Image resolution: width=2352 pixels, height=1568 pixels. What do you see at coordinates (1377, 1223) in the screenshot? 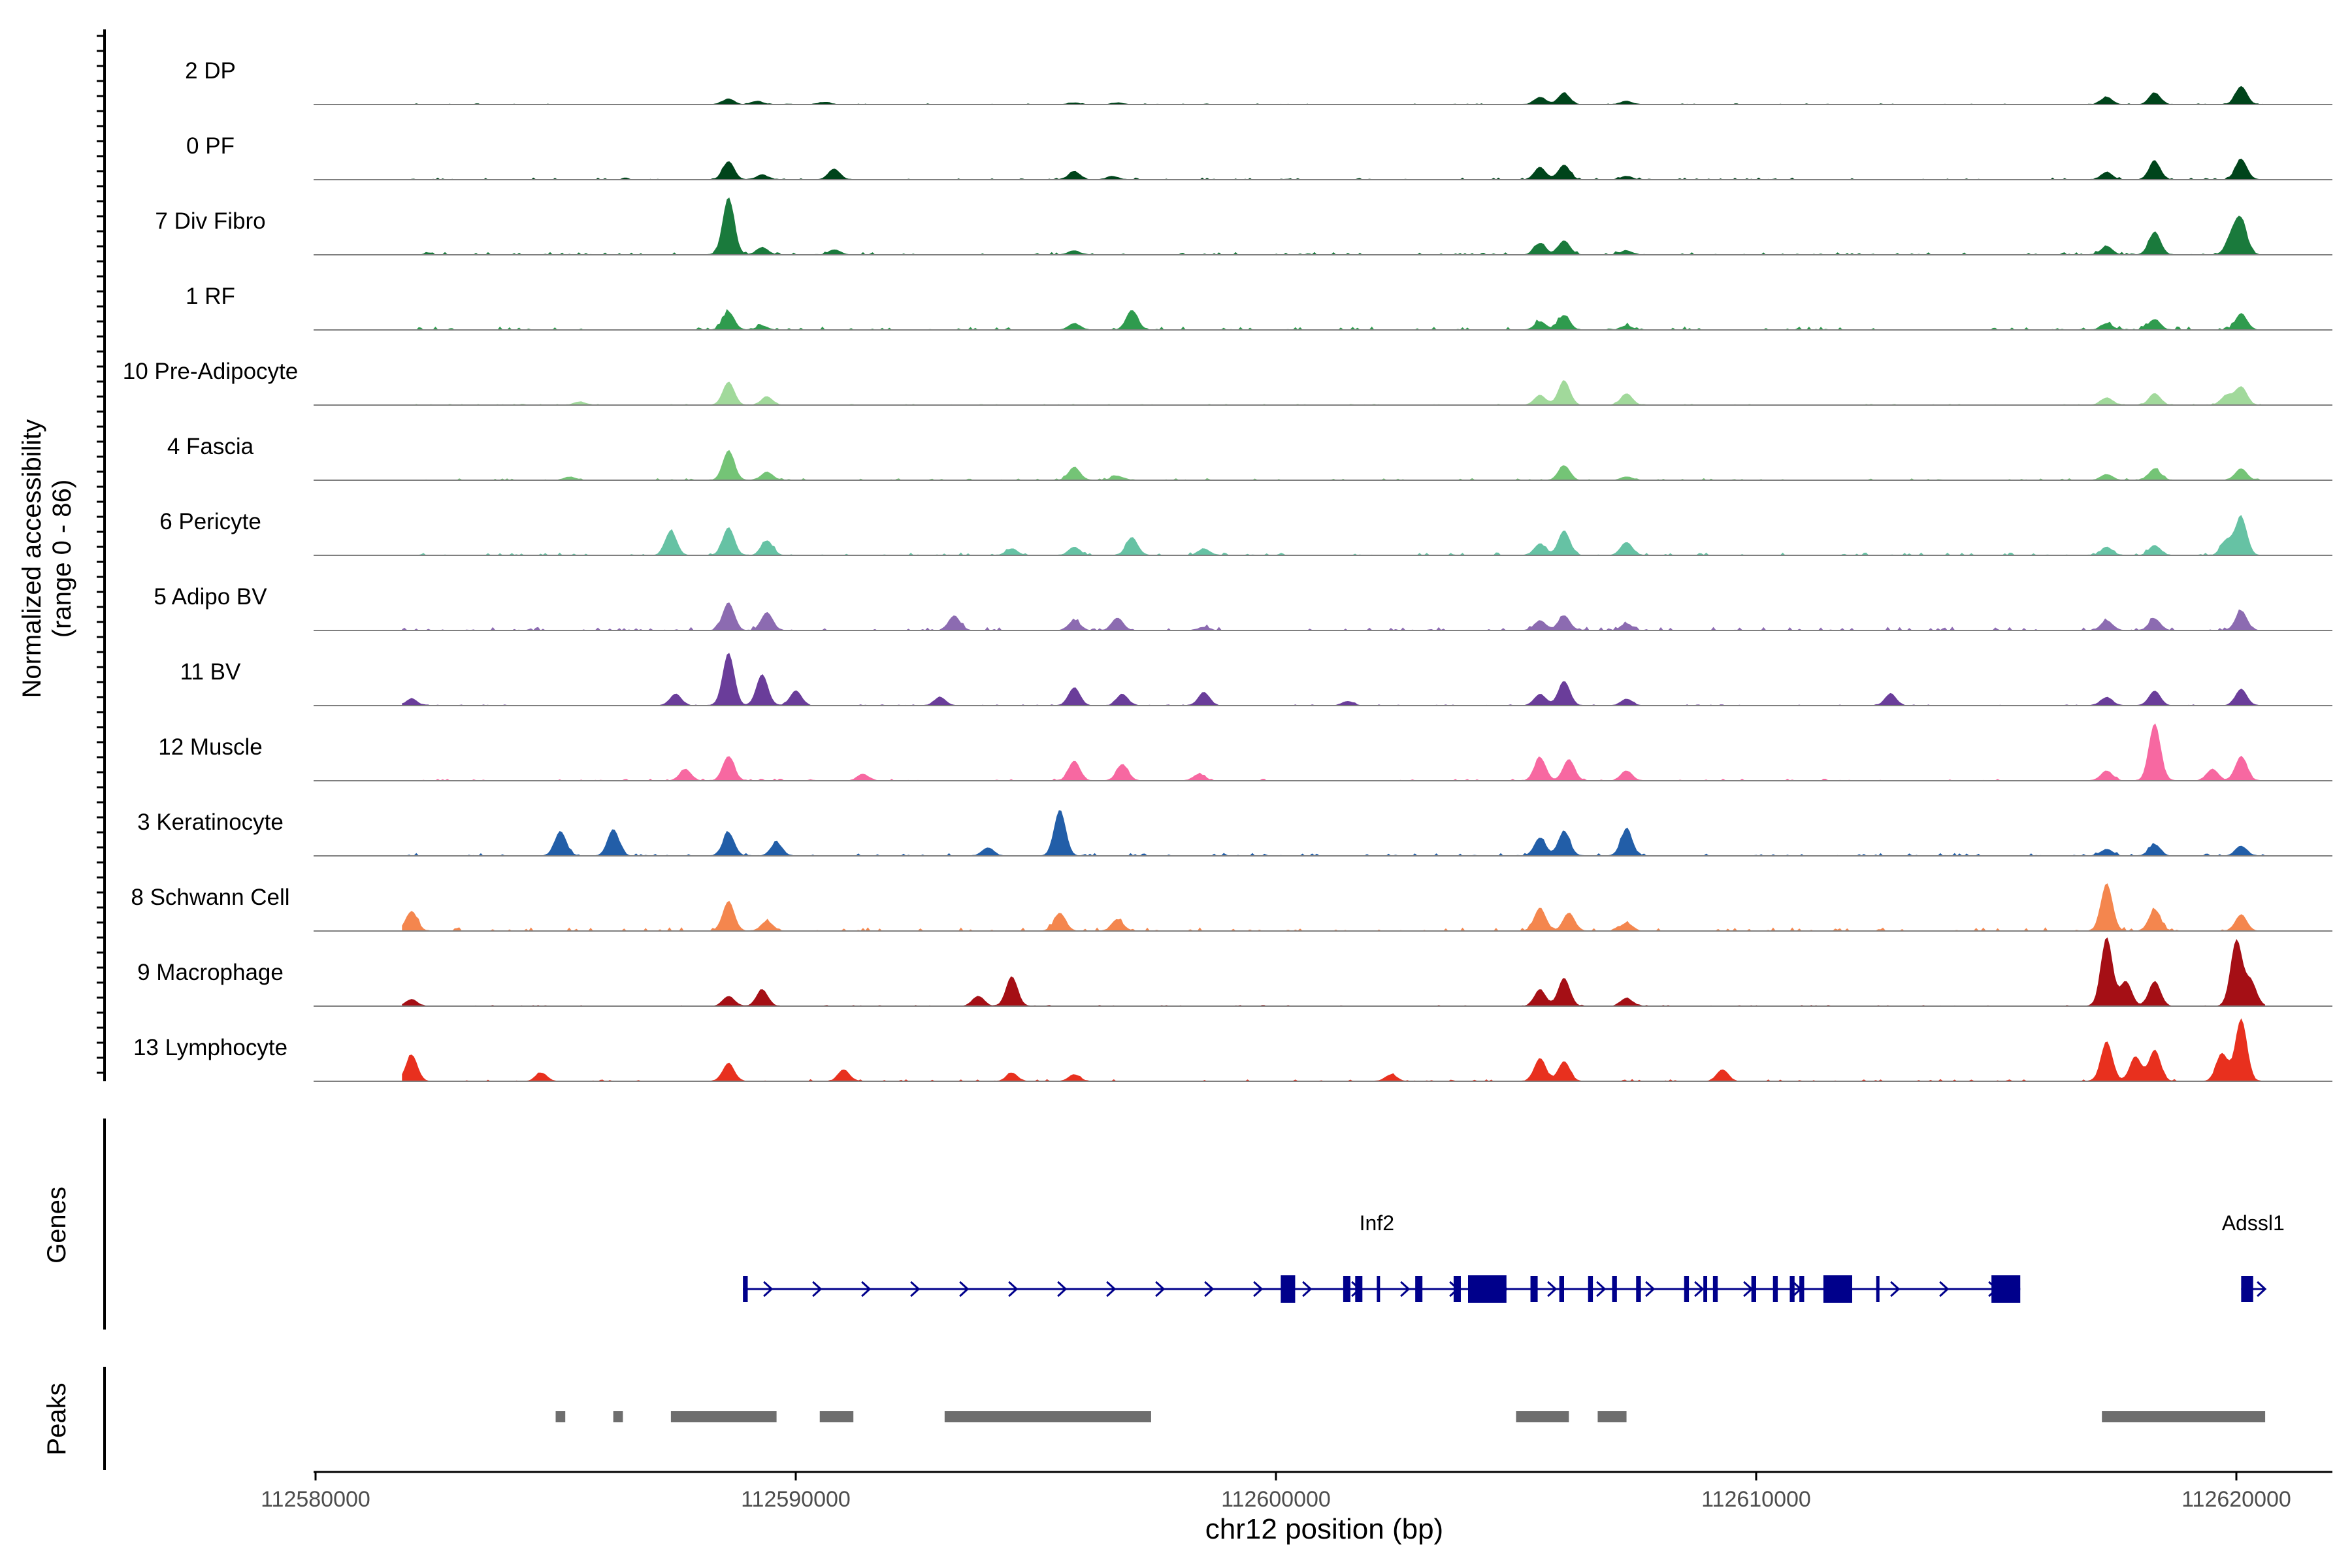
I see `gene-label: Inf2` at bounding box center [1377, 1223].